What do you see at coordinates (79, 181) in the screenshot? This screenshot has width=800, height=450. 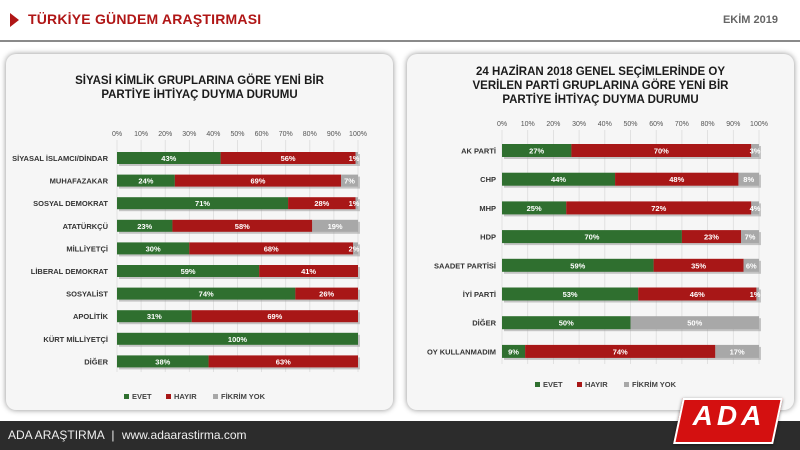 I see `category-label: MUHAFAZAKAR` at bounding box center [79, 181].